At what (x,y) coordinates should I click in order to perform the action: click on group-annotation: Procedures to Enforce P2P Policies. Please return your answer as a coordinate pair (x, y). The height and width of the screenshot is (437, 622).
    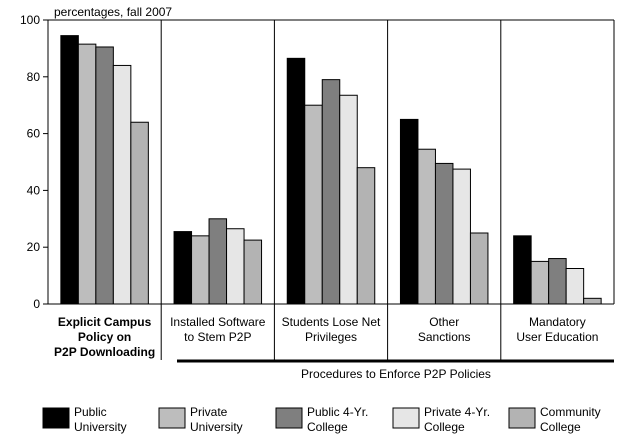
    Looking at the image, I should click on (395, 370).